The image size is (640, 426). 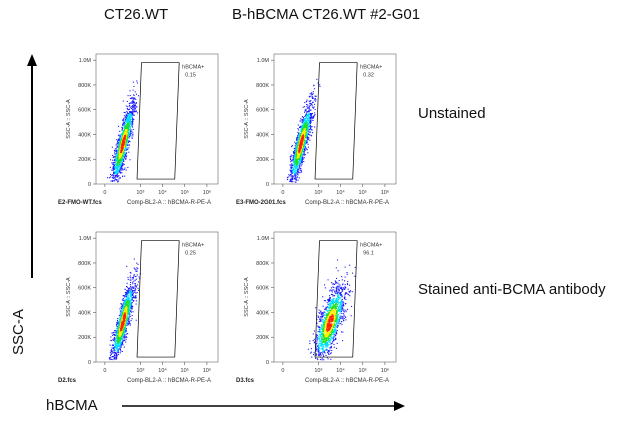 What do you see at coordinates (193, 246) in the screenshot?
I see `gate-name: hBCMA+` at bounding box center [193, 246].